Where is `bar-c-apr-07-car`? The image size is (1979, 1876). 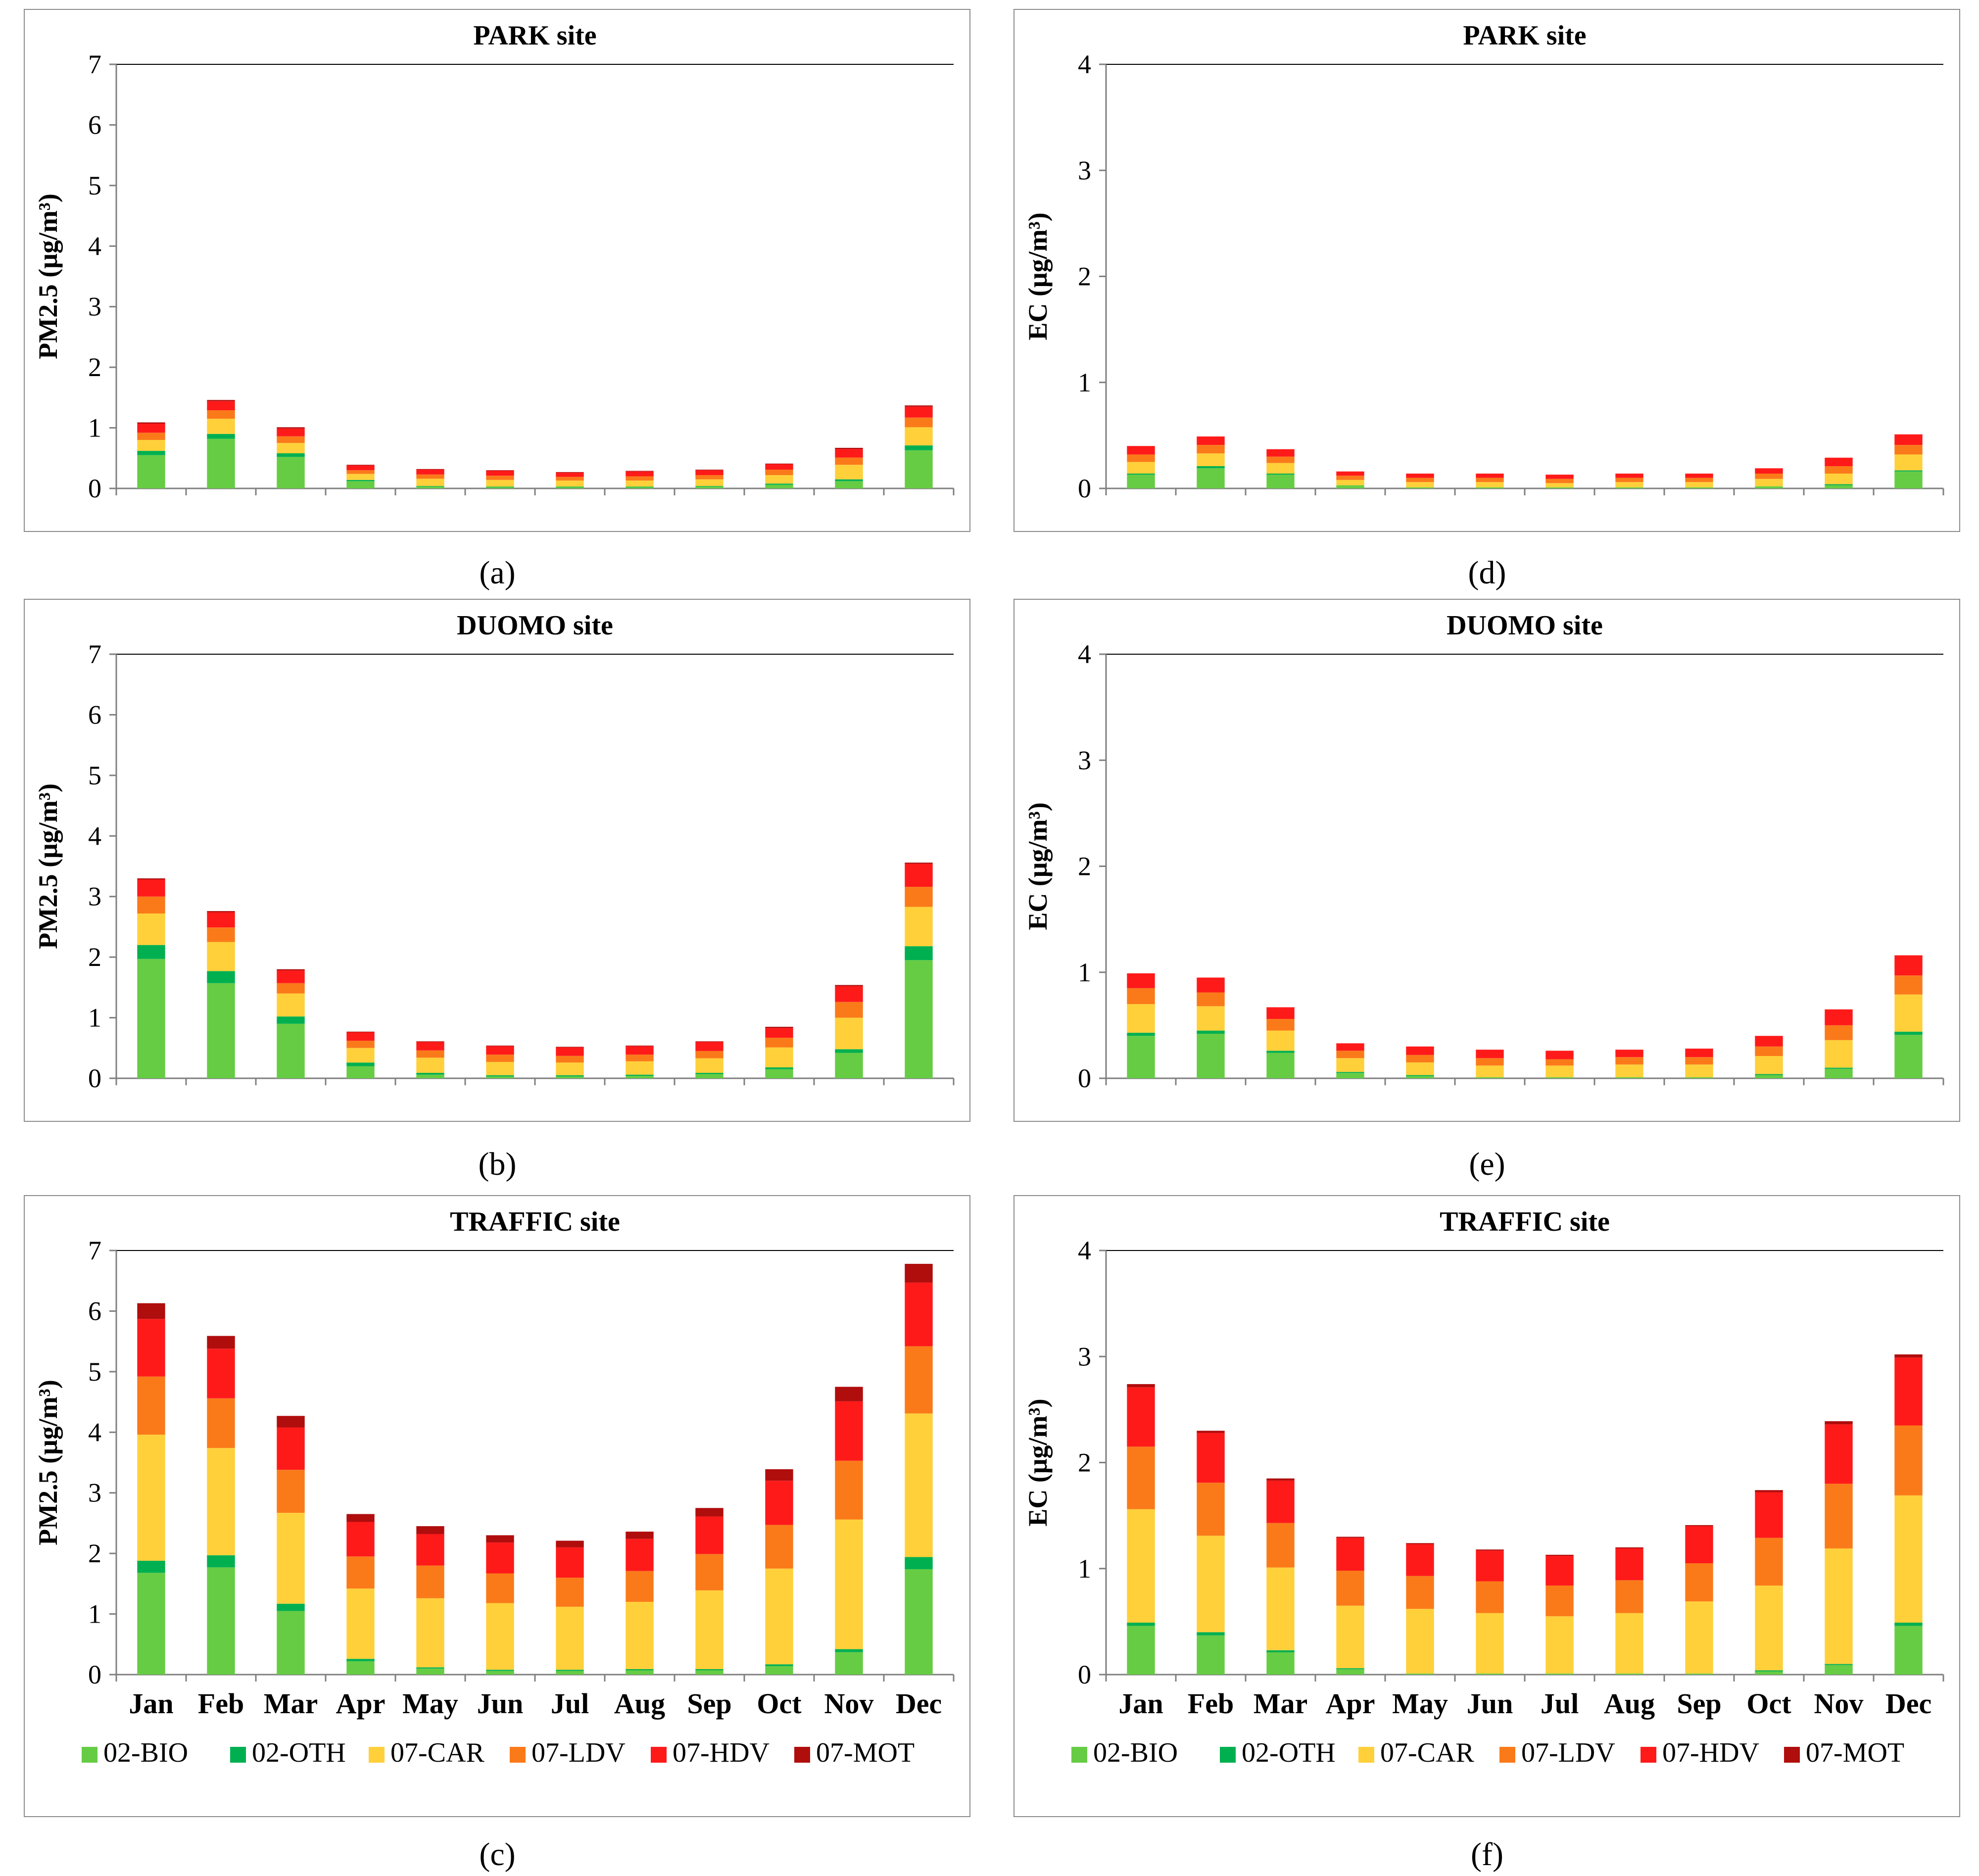
bar-c-apr-07-car is located at coordinates (360, 1624).